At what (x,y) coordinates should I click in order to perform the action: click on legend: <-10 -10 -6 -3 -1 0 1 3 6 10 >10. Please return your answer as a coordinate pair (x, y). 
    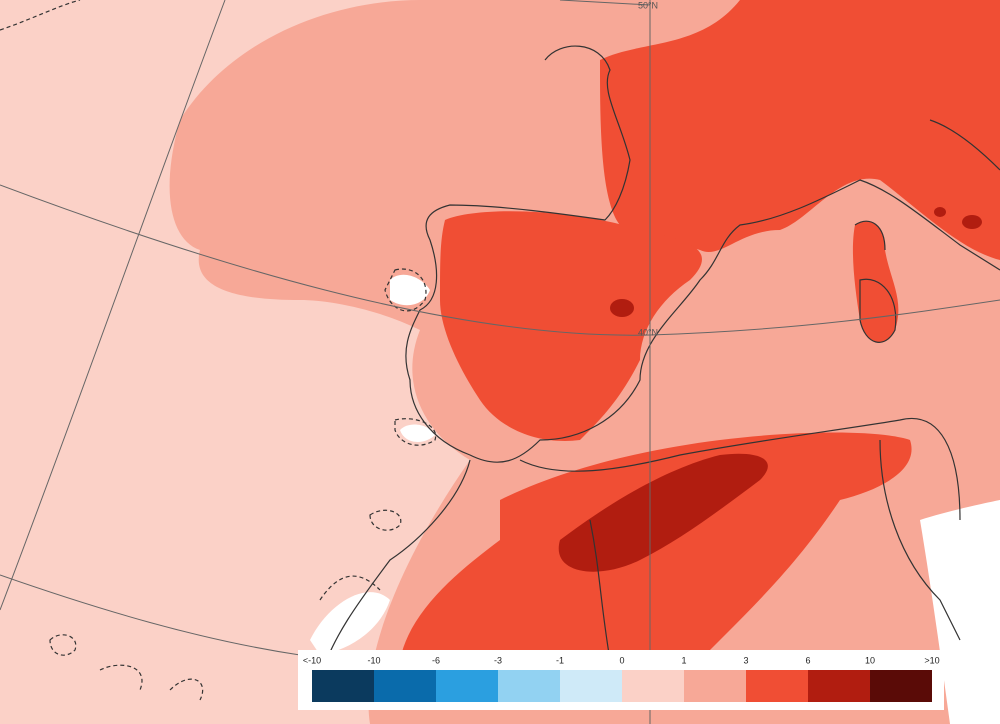
    Looking at the image, I should click on (621, 678).